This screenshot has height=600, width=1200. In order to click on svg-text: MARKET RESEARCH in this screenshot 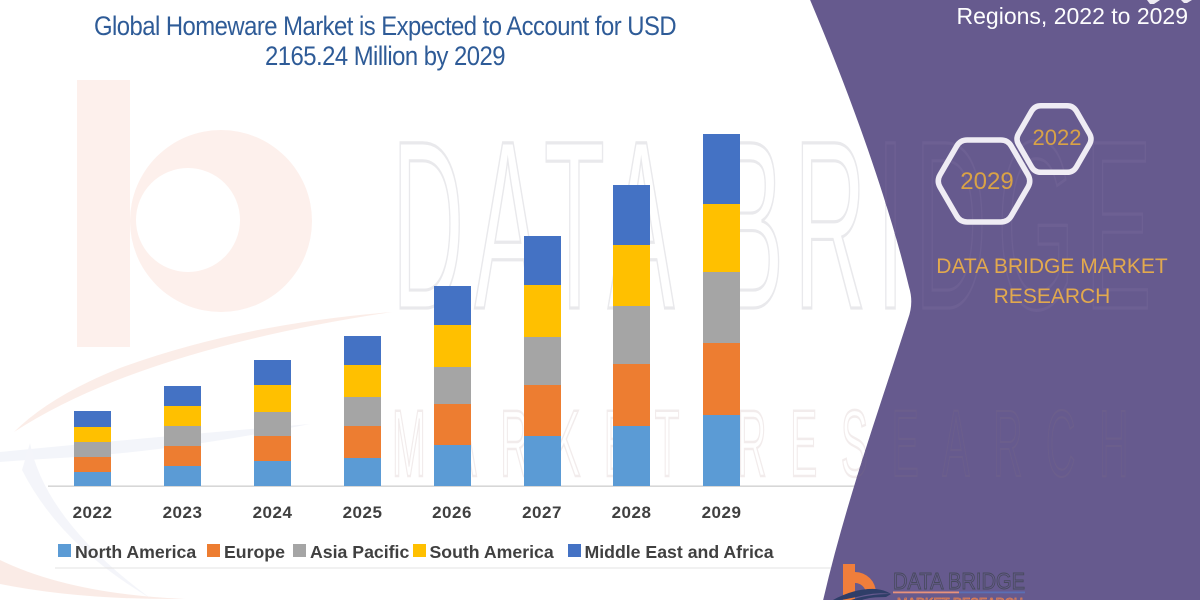, I will do `click(960, 597)`.